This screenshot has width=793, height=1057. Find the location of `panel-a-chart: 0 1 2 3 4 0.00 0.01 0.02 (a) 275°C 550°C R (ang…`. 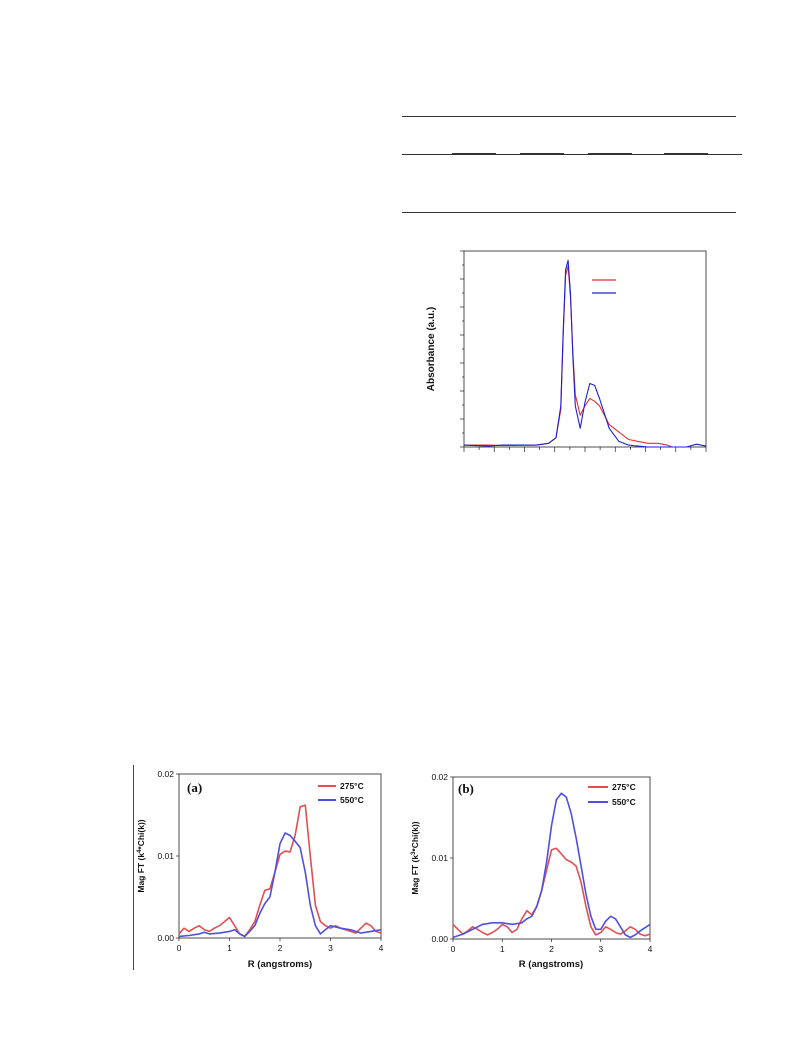

panel-a-chart: 0 1 2 3 4 0.00 0.01 0.02 (a) 275°C 550°C R (ang… is located at coordinates (260, 869).